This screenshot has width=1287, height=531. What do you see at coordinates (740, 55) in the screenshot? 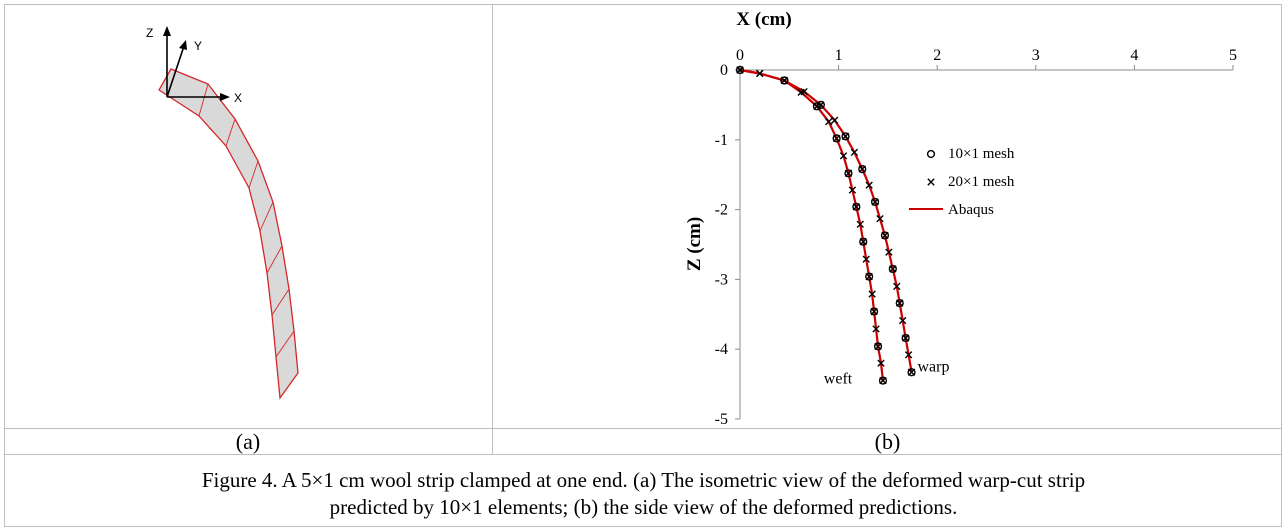
I see `x-tick-label: 0` at bounding box center [740, 55].